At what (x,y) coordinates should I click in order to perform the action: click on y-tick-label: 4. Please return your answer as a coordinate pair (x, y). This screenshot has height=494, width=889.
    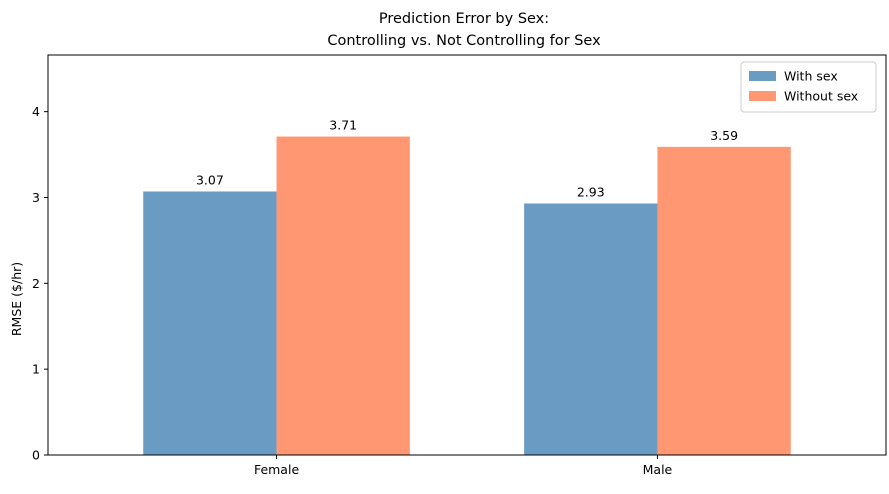
    Looking at the image, I should click on (36, 111).